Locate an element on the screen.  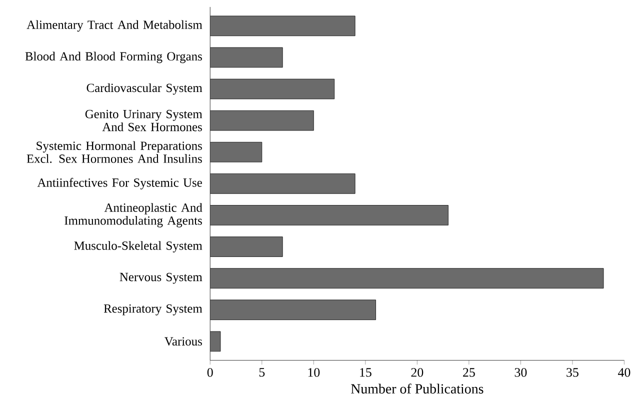
y-tick-label: Blood And Blood Forming Organs is located at coordinates (113, 58).